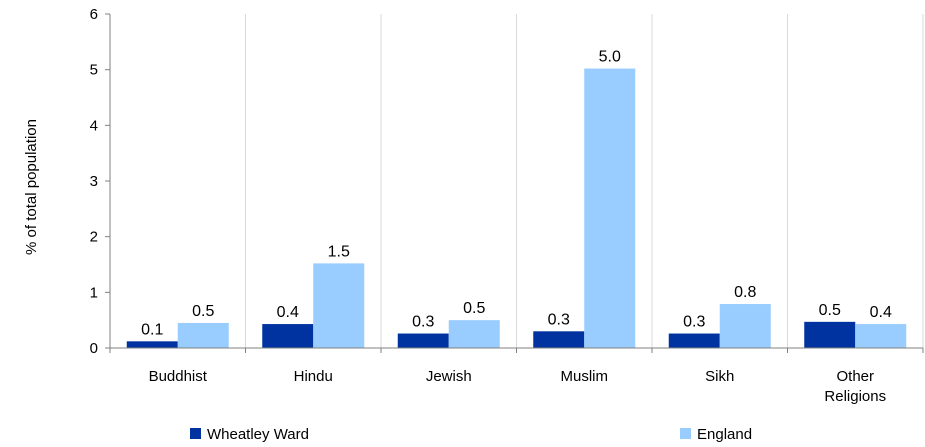  Describe the element at coordinates (94, 125) in the screenshot. I see `y-tick-label: 4` at that location.